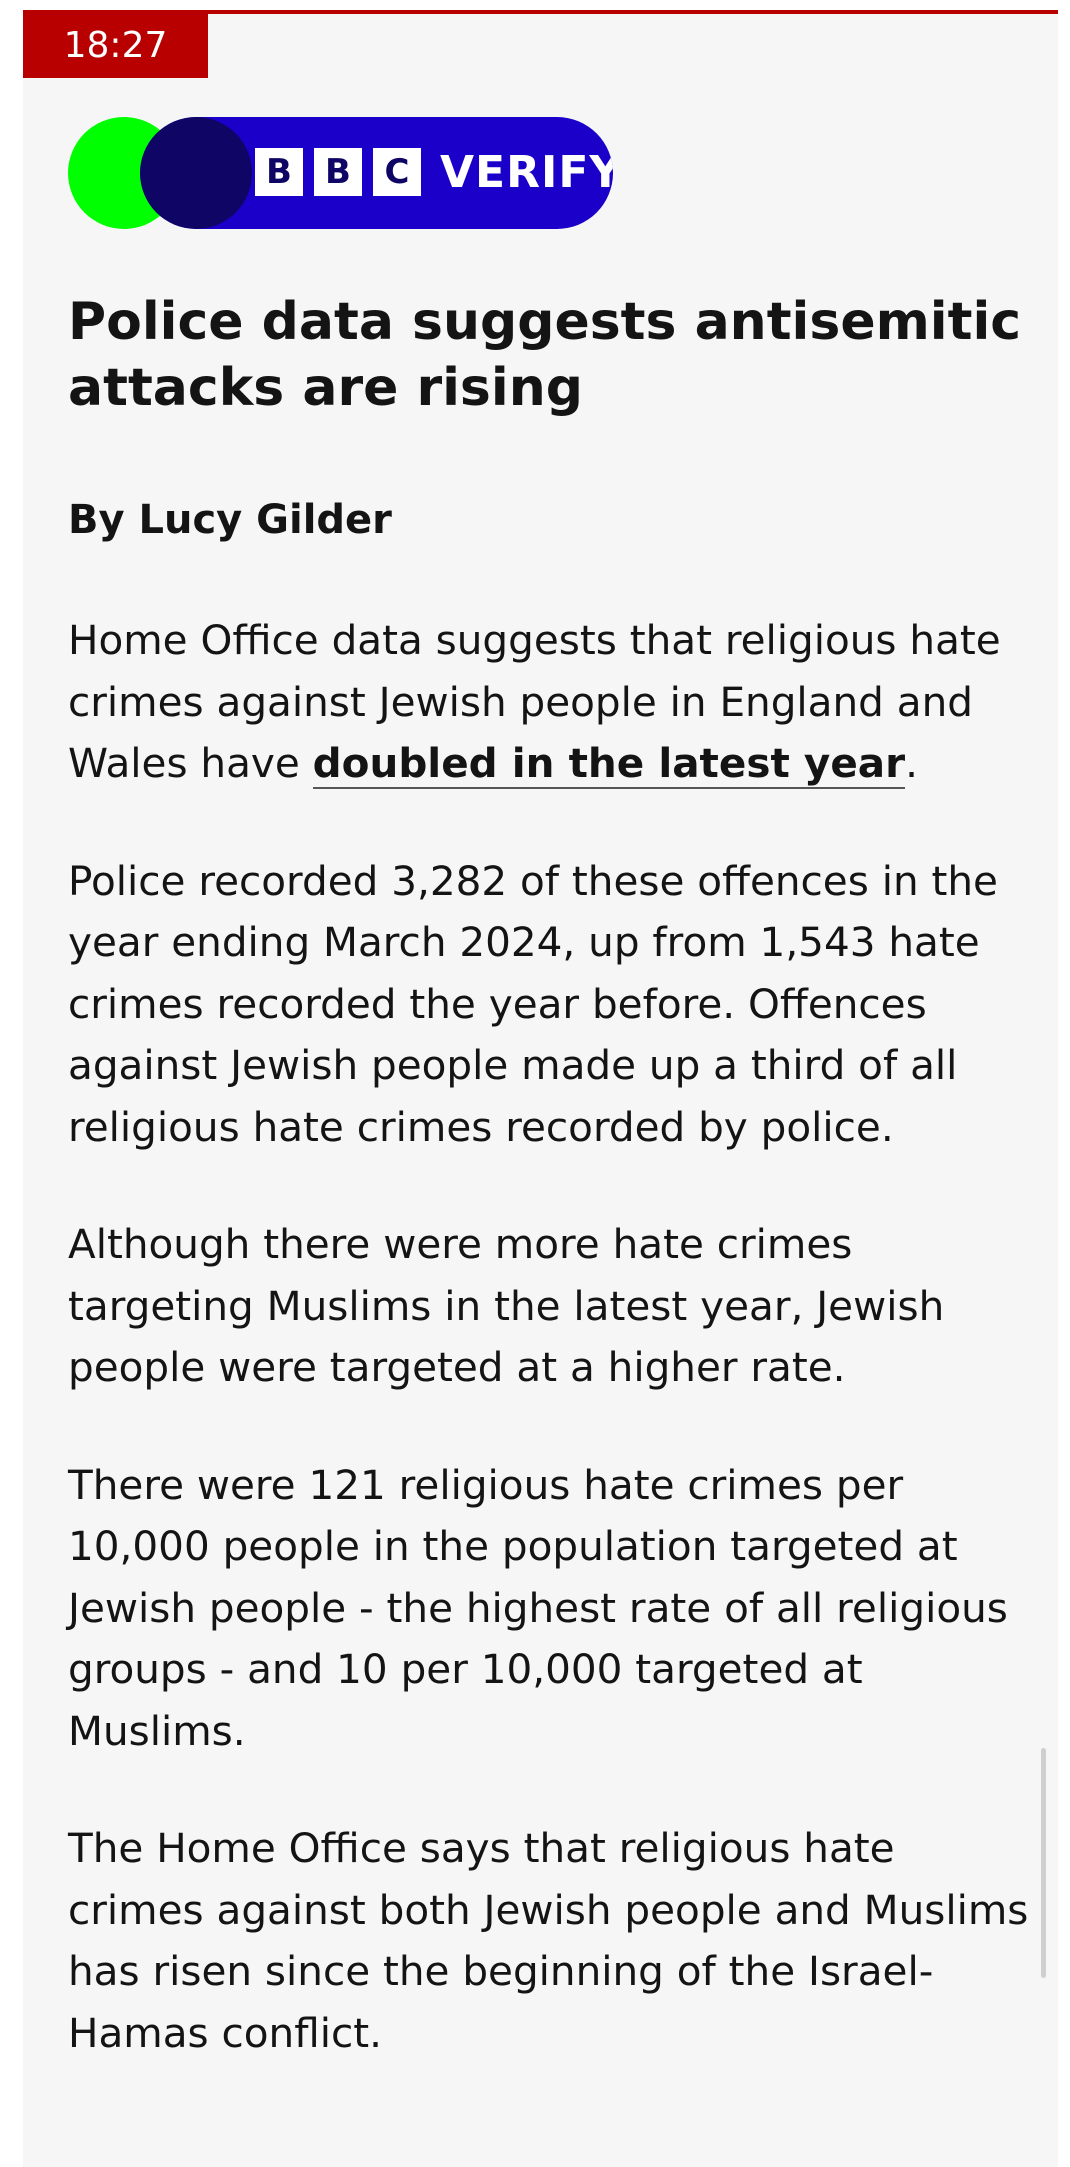 The image size is (1070, 2167). I want to click on verify-word: VERIFY, so click(526, 172).